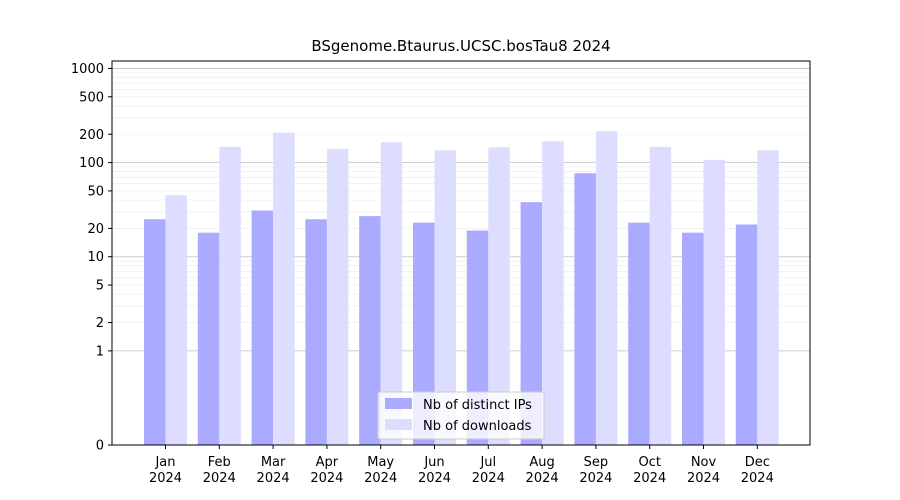  Describe the element at coordinates (95, 257) in the screenshot. I see `y-tick-label: 10` at that location.